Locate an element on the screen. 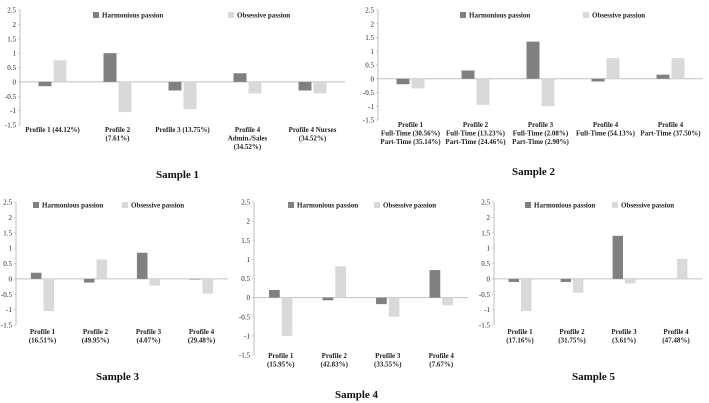  chart-title: Sample 2 is located at coordinates (534, 172).